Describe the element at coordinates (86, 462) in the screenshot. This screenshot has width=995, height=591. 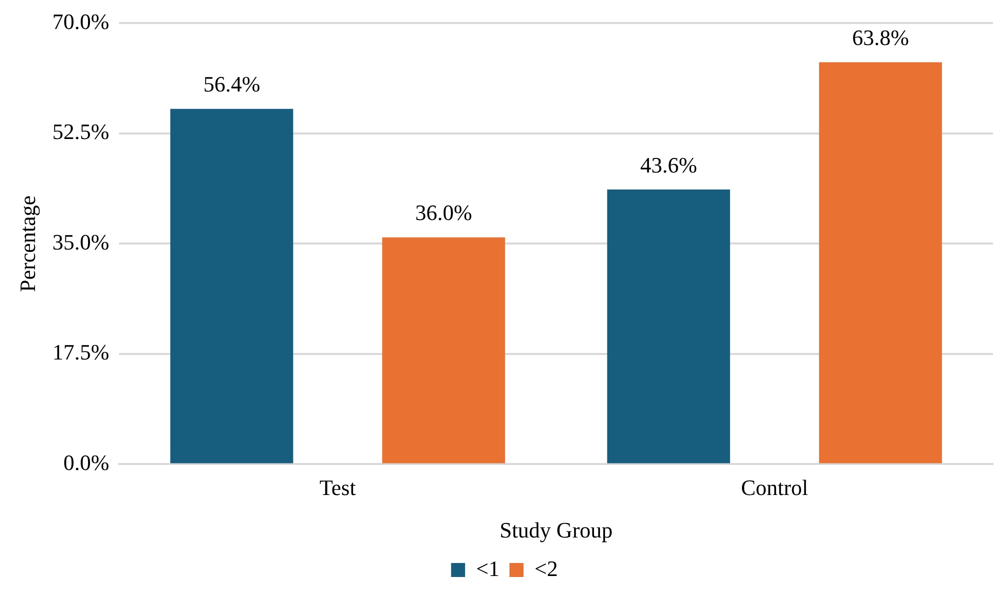
I see `y-tick-label: 0.0%` at that location.